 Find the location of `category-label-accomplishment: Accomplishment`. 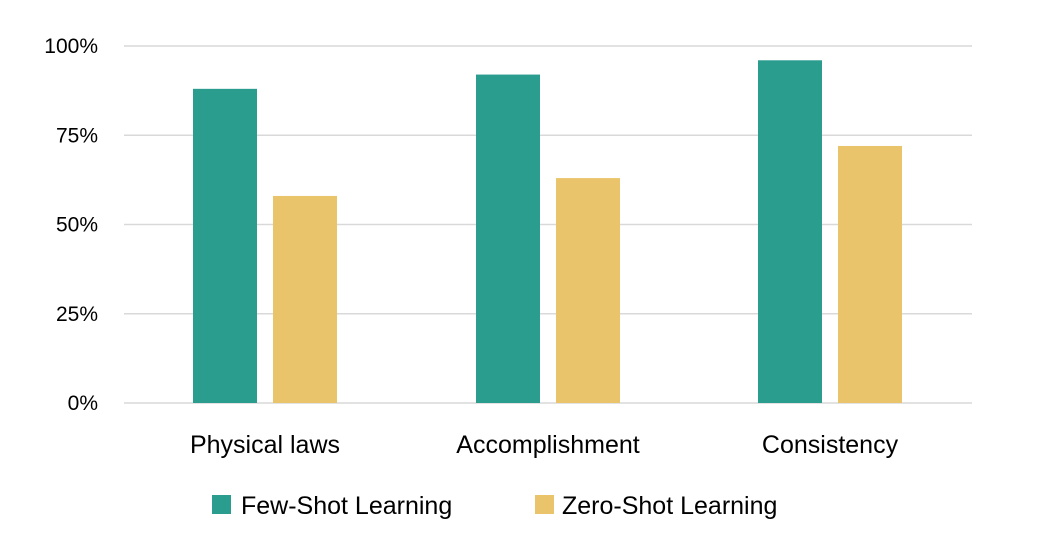

category-label-accomplishment: Accomplishment is located at coordinates (547, 445).